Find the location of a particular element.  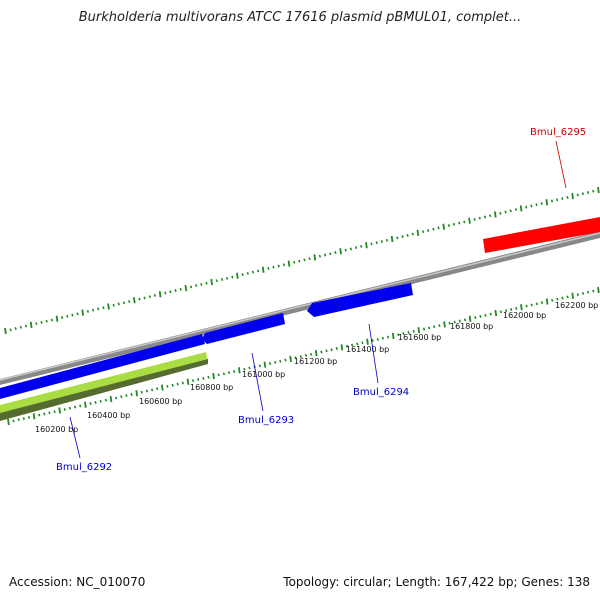

tick-label: 160600 bp is located at coordinates (160, 401).